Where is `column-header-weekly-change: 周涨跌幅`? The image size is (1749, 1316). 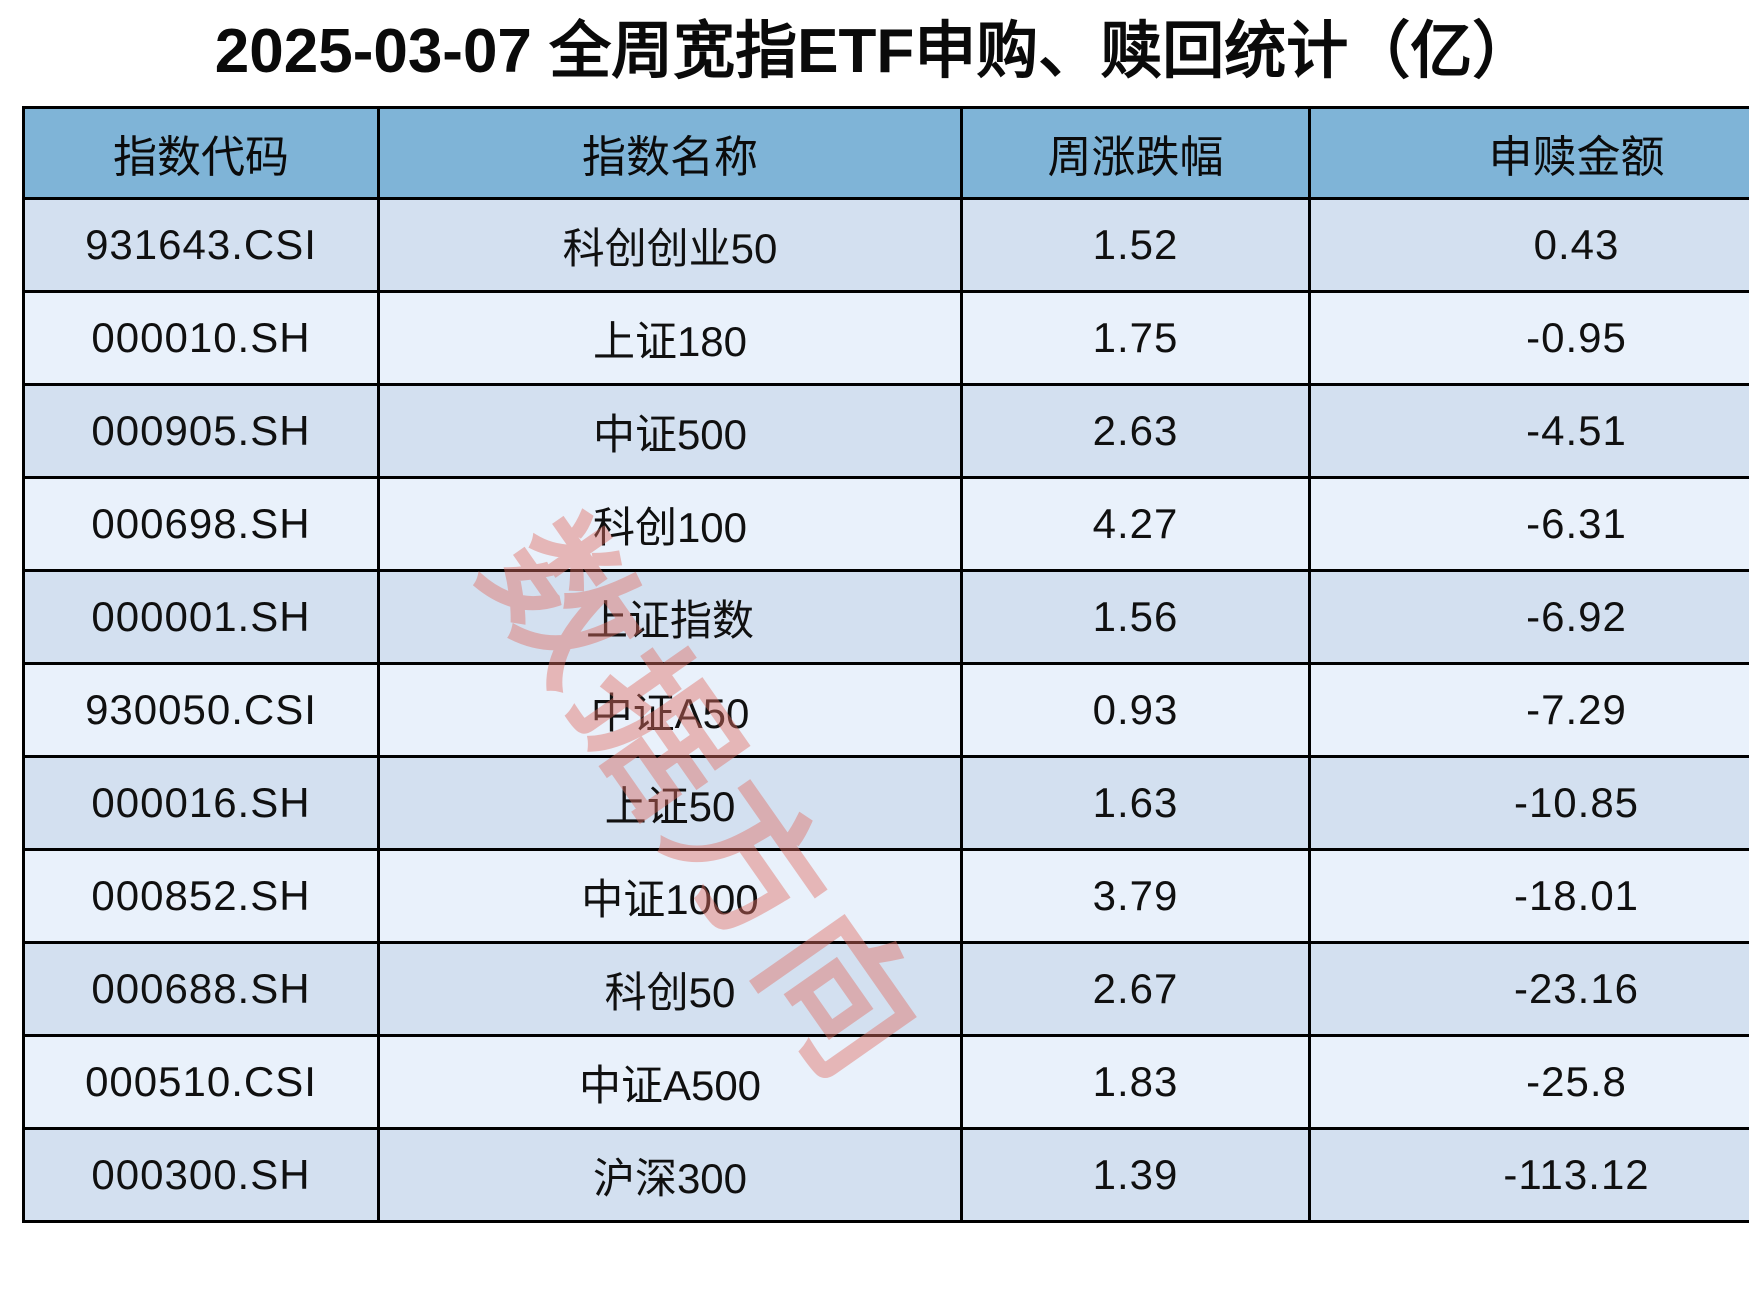
column-header-weekly-change: 周涨跌幅 is located at coordinates (1135, 153).